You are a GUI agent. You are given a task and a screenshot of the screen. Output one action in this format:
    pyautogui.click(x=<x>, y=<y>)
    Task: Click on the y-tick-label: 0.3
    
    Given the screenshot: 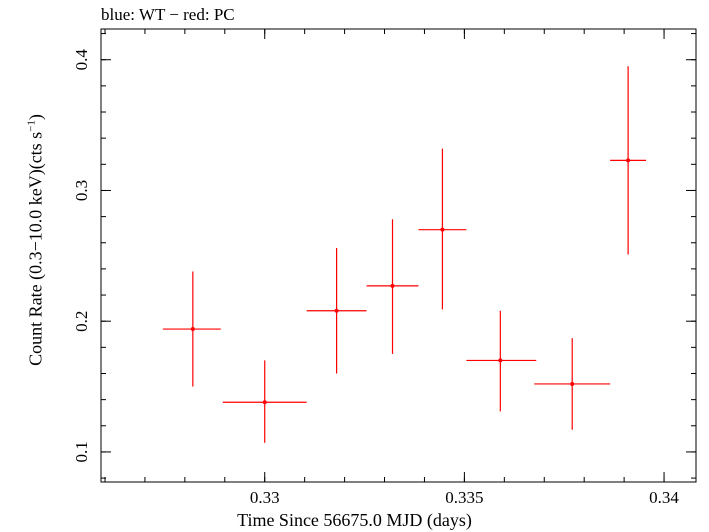 What is the action you would take?
    pyautogui.click(x=81, y=190)
    